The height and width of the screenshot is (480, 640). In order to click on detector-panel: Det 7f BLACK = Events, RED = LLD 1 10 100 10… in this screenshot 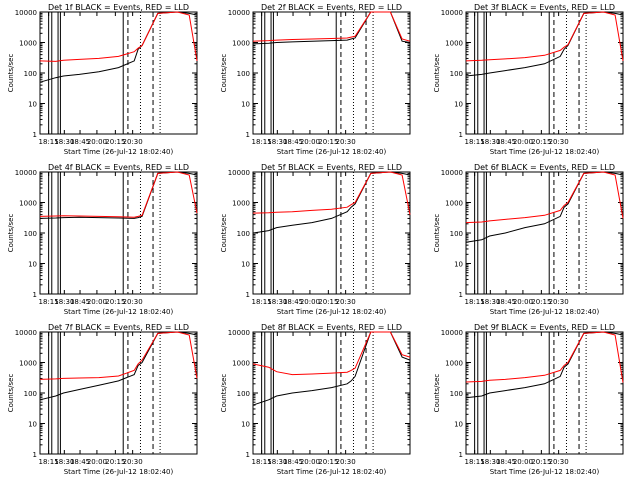, I will do `click(102, 399)`.